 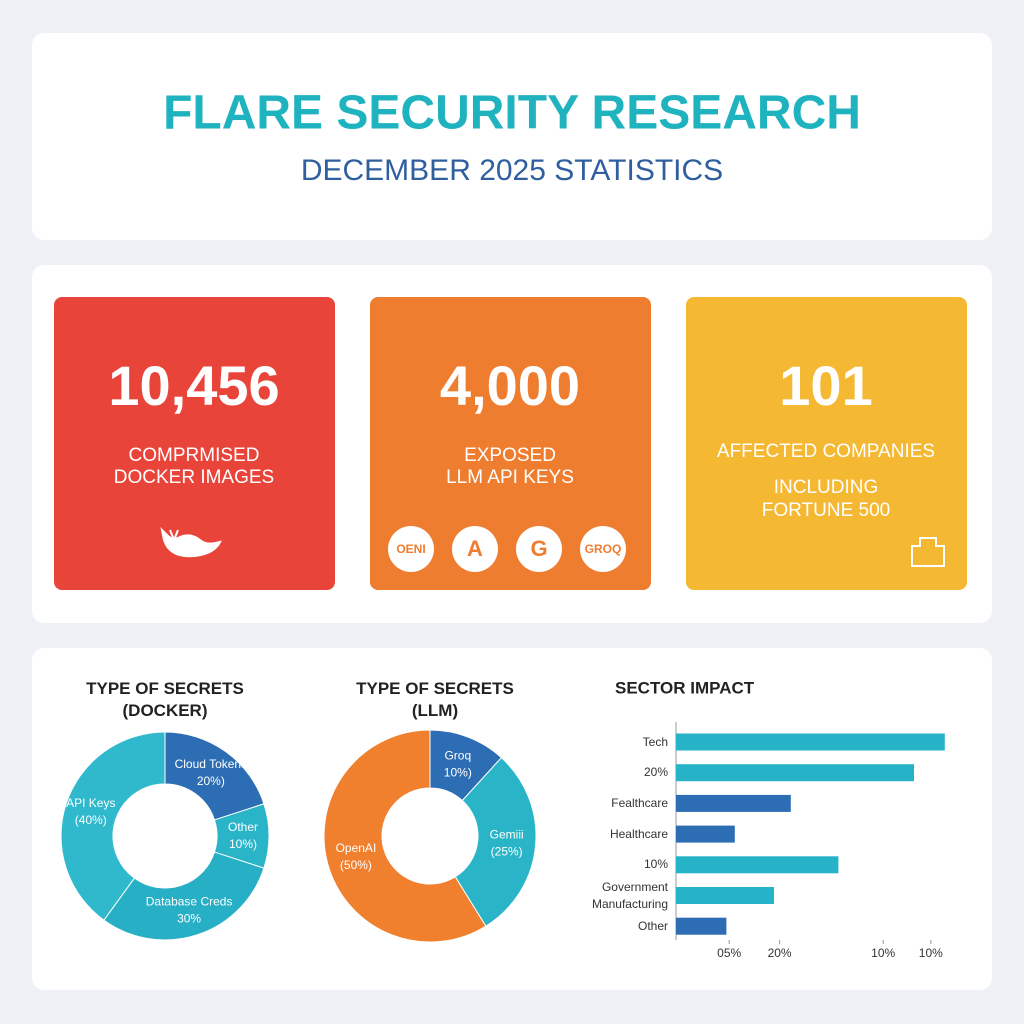 What do you see at coordinates (510, 455) in the screenshot?
I see `stat-label: EXPOSED` at bounding box center [510, 455].